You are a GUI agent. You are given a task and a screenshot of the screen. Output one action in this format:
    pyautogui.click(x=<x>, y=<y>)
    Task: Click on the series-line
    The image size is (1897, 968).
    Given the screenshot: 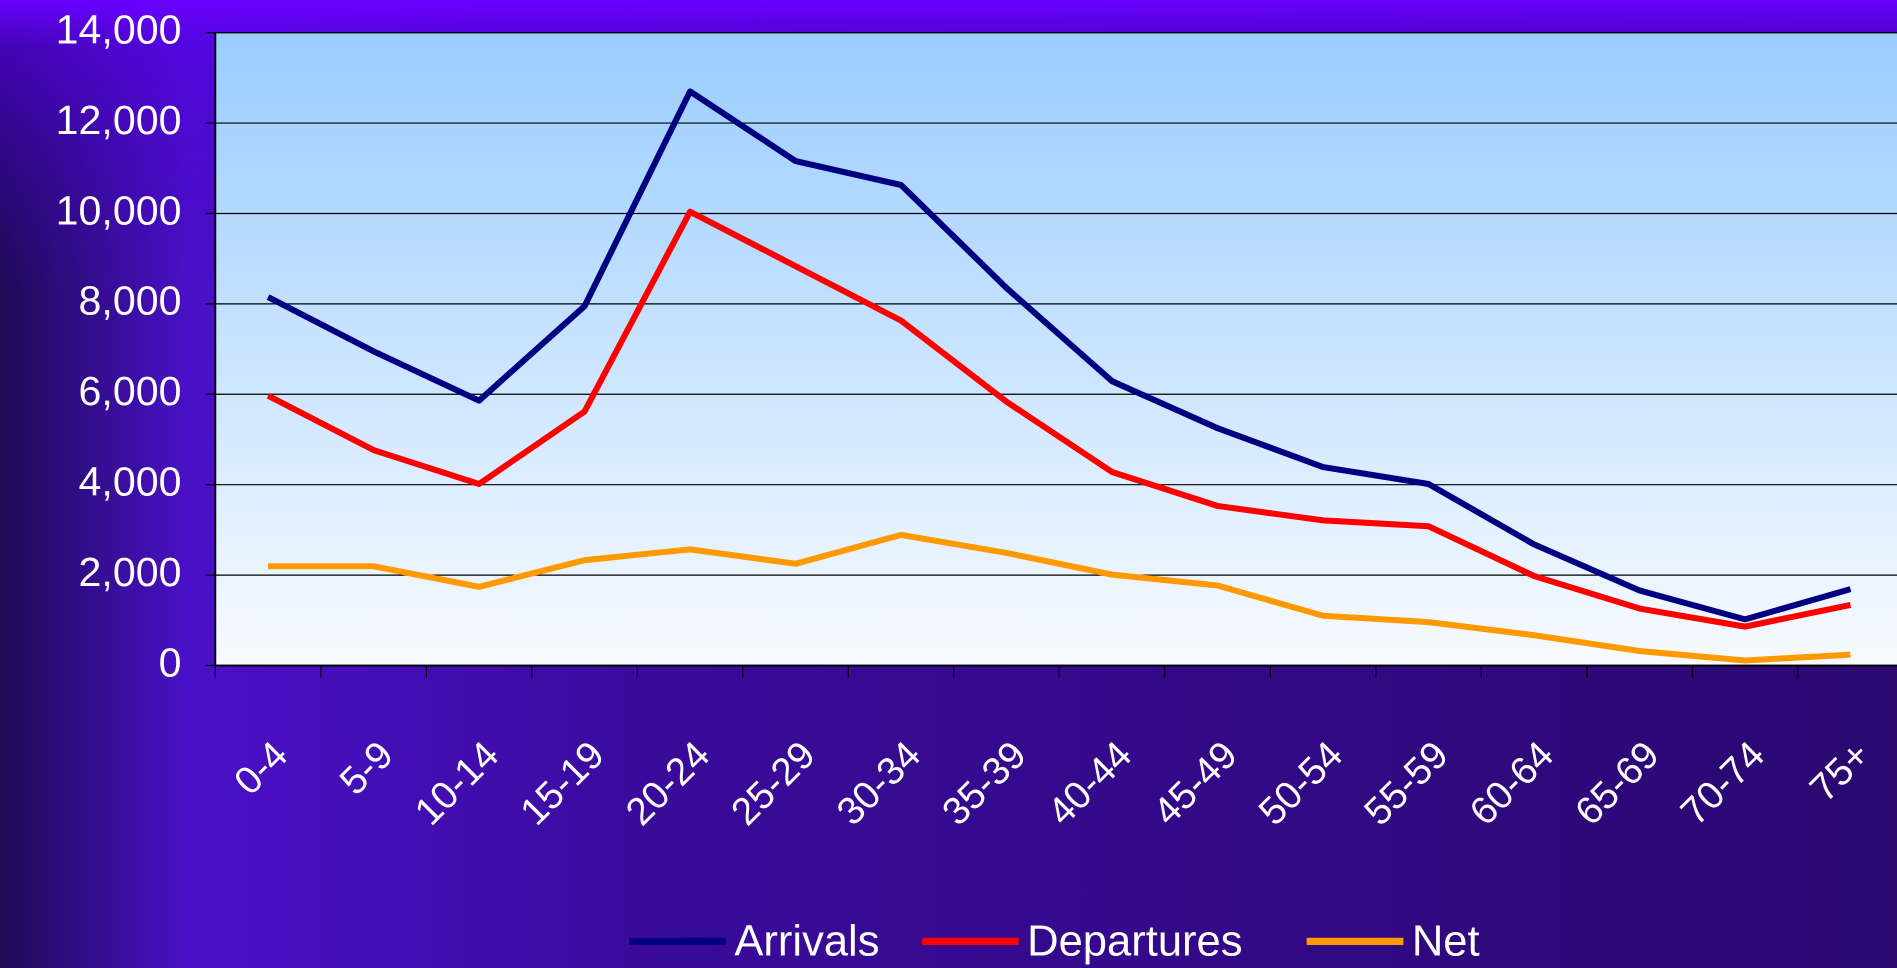 What is the action you would take?
    pyautogui.click(x=1059, y=597)
    